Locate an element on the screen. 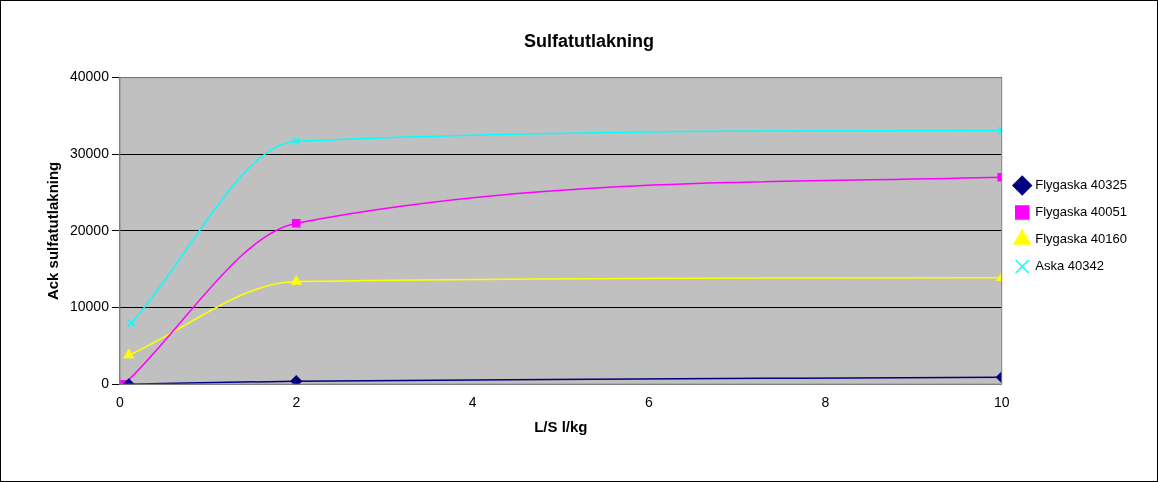  legend-label: Aska 40342 is located at coordinates (1069, 266).